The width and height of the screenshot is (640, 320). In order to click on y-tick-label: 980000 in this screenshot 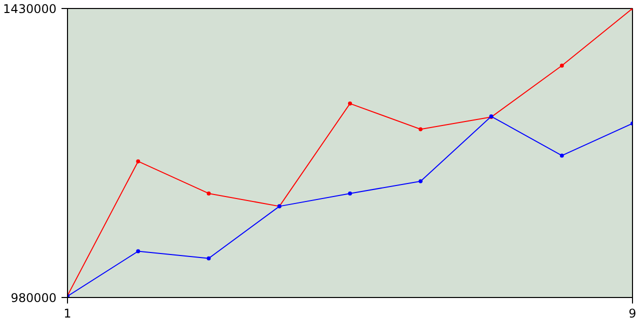, I will do `click(33, 298)`.